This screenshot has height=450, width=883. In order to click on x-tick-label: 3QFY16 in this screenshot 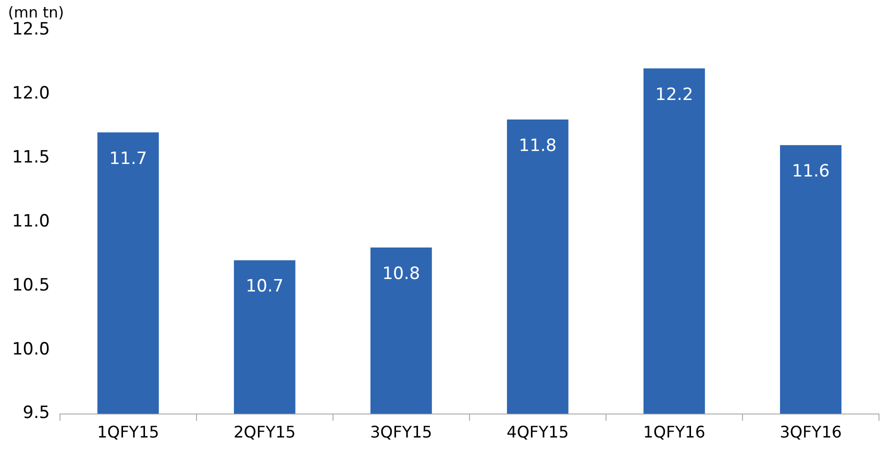, I will do `click(811, 432)`.